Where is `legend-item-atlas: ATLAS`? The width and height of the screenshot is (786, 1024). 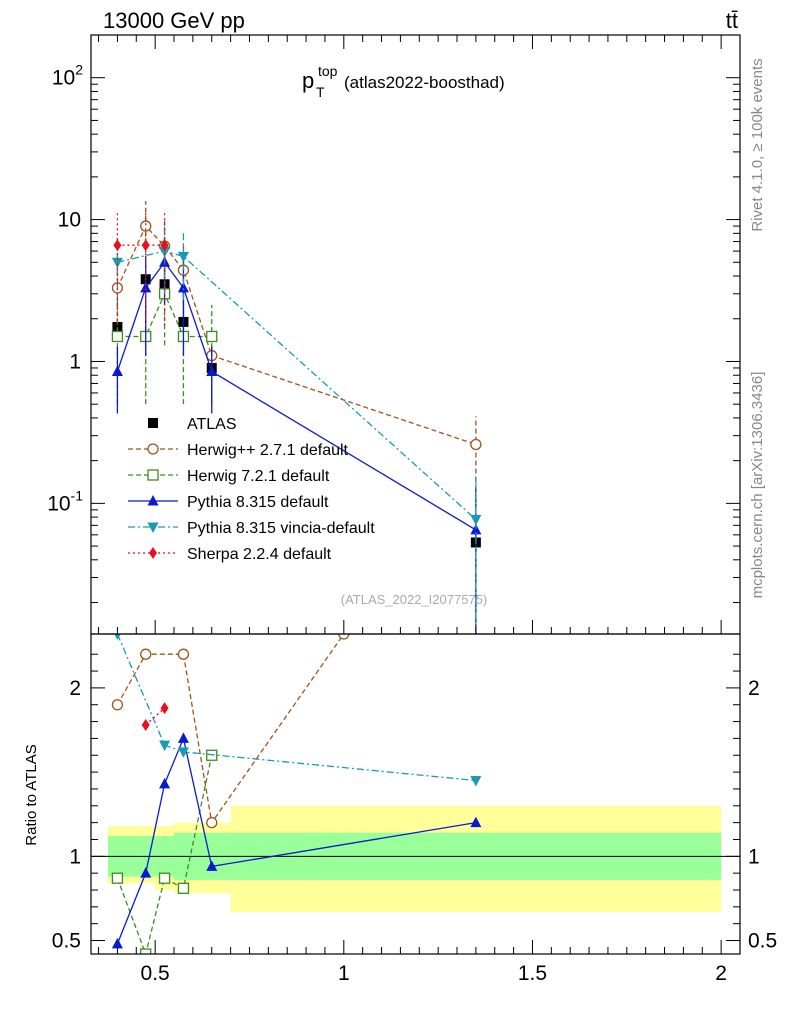 legend-item-atlas: ATLAS is located at coordinates (192, 424).